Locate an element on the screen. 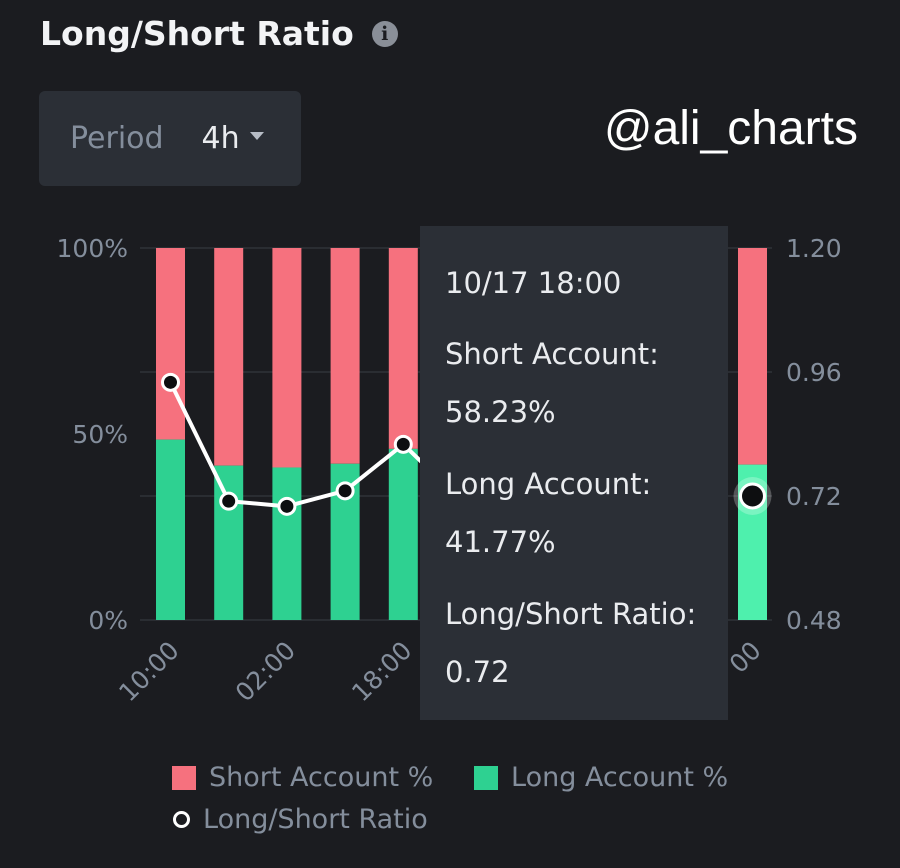 The image size is (900, 868). y-right-tick-label: 0.72 is located at coordinates (814, 496).